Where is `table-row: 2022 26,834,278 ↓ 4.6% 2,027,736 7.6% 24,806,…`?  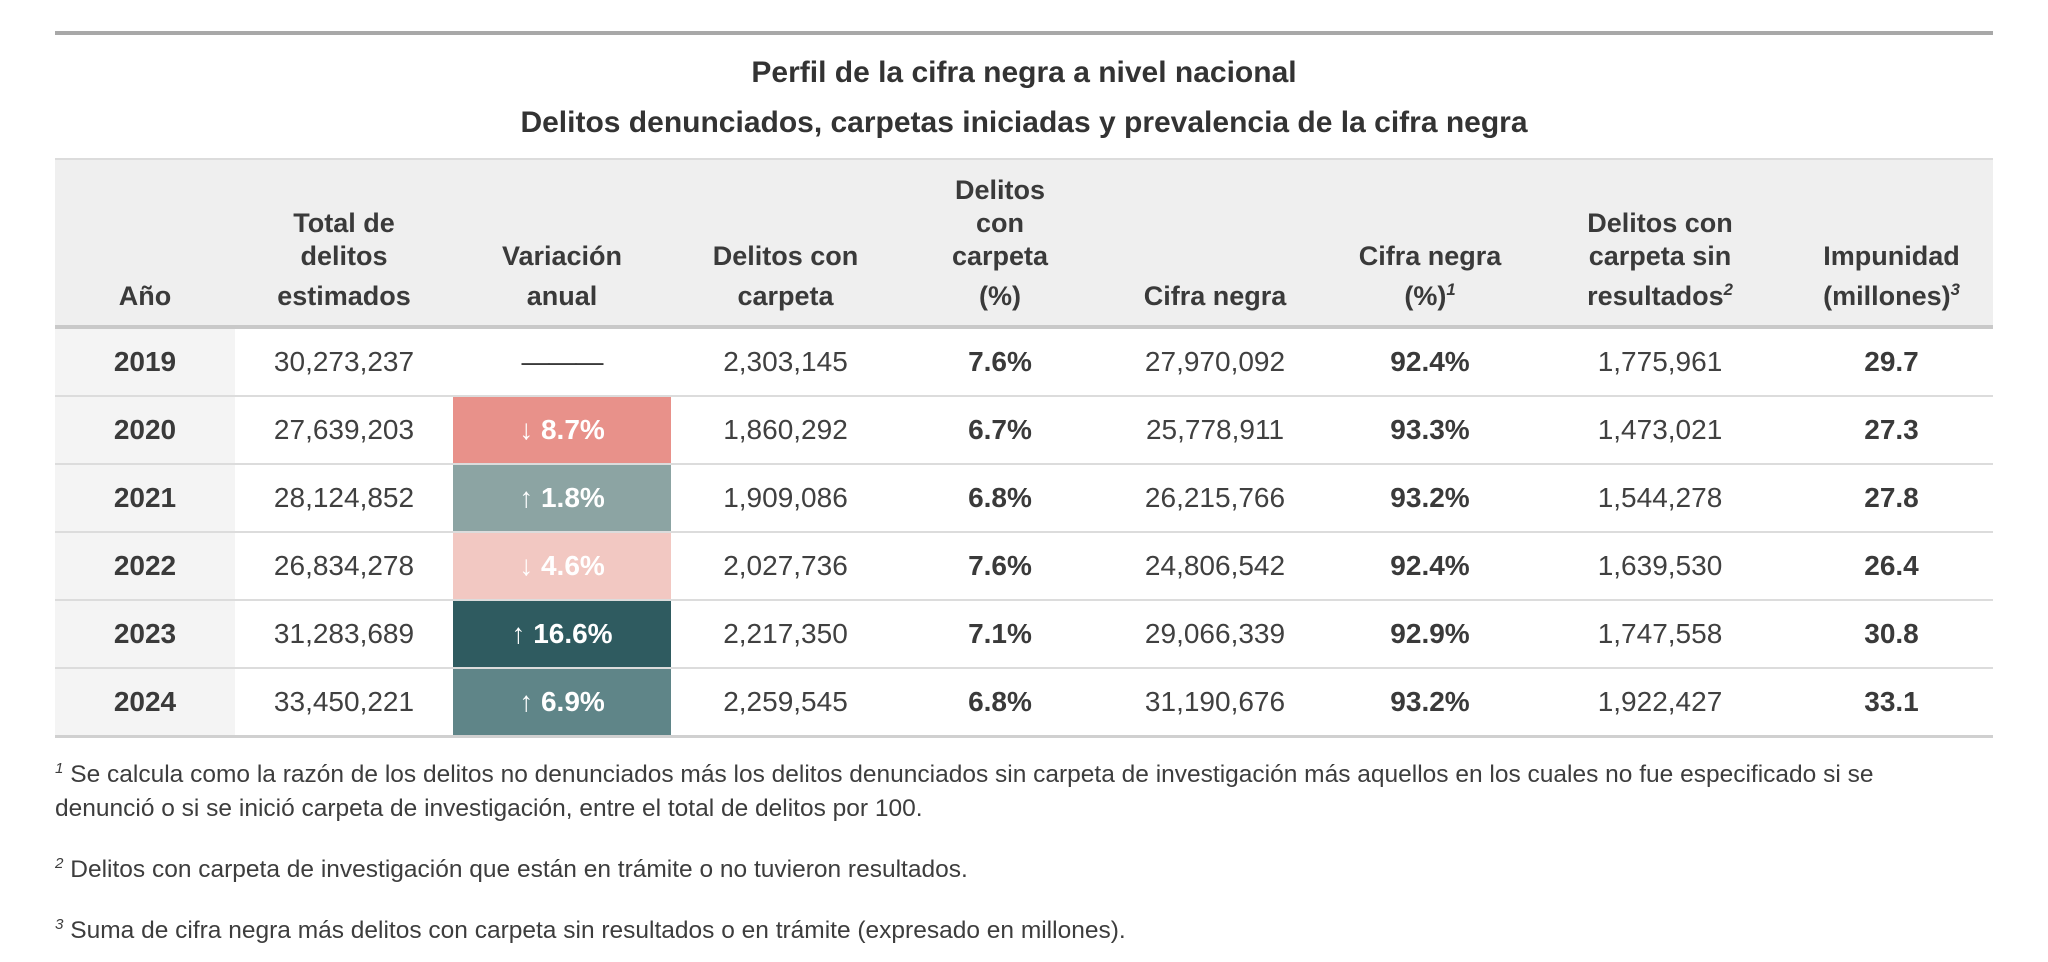 table-row: 2022 26,834,278 ↓ 4.6% 2,027,736 7.6% 24,806,… is located at coordinates (1024, 566).